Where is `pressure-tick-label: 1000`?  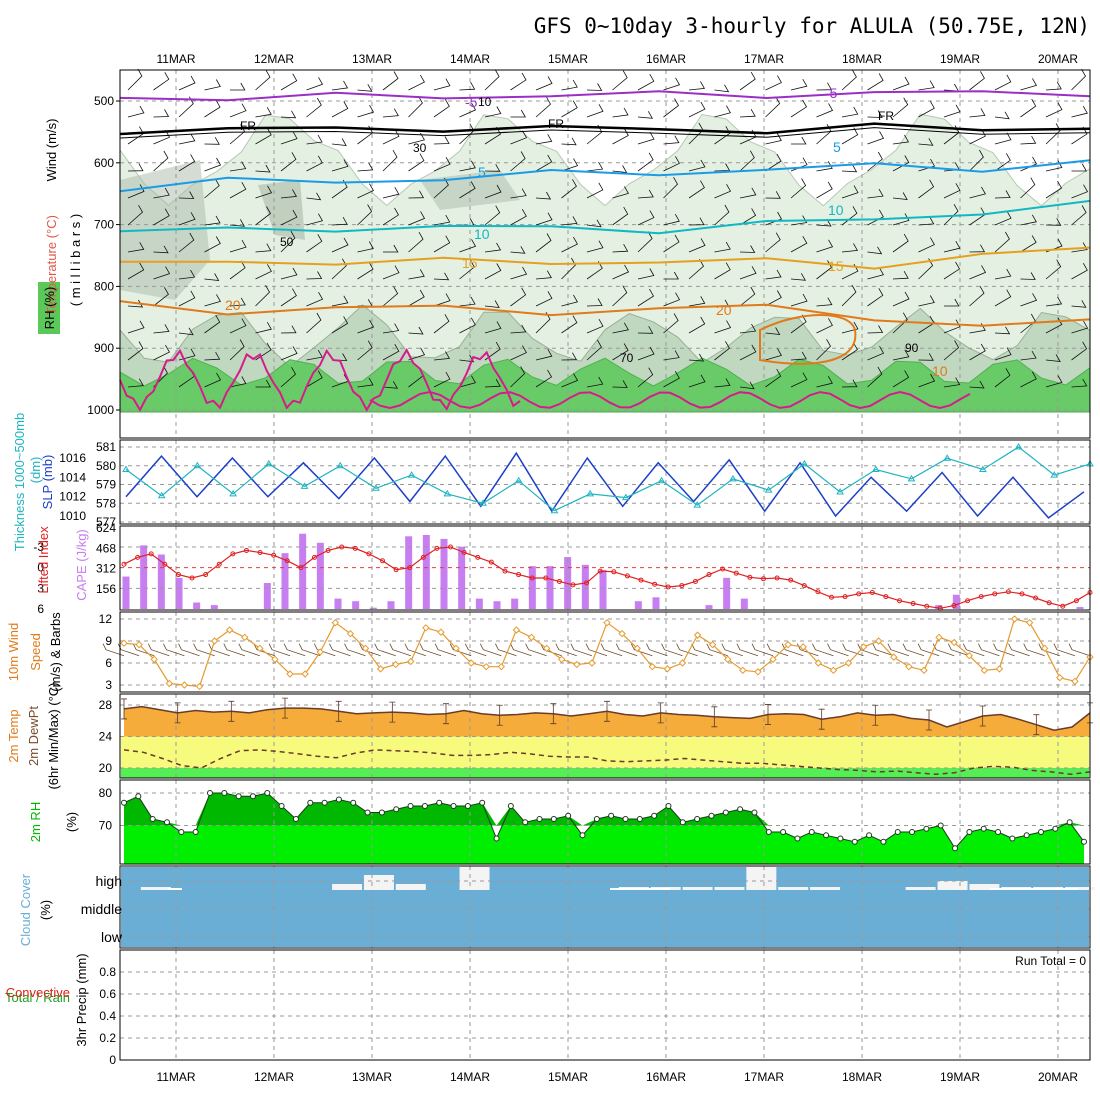 pressure-tick-label: 1000 is located at coordinates (100, 410).